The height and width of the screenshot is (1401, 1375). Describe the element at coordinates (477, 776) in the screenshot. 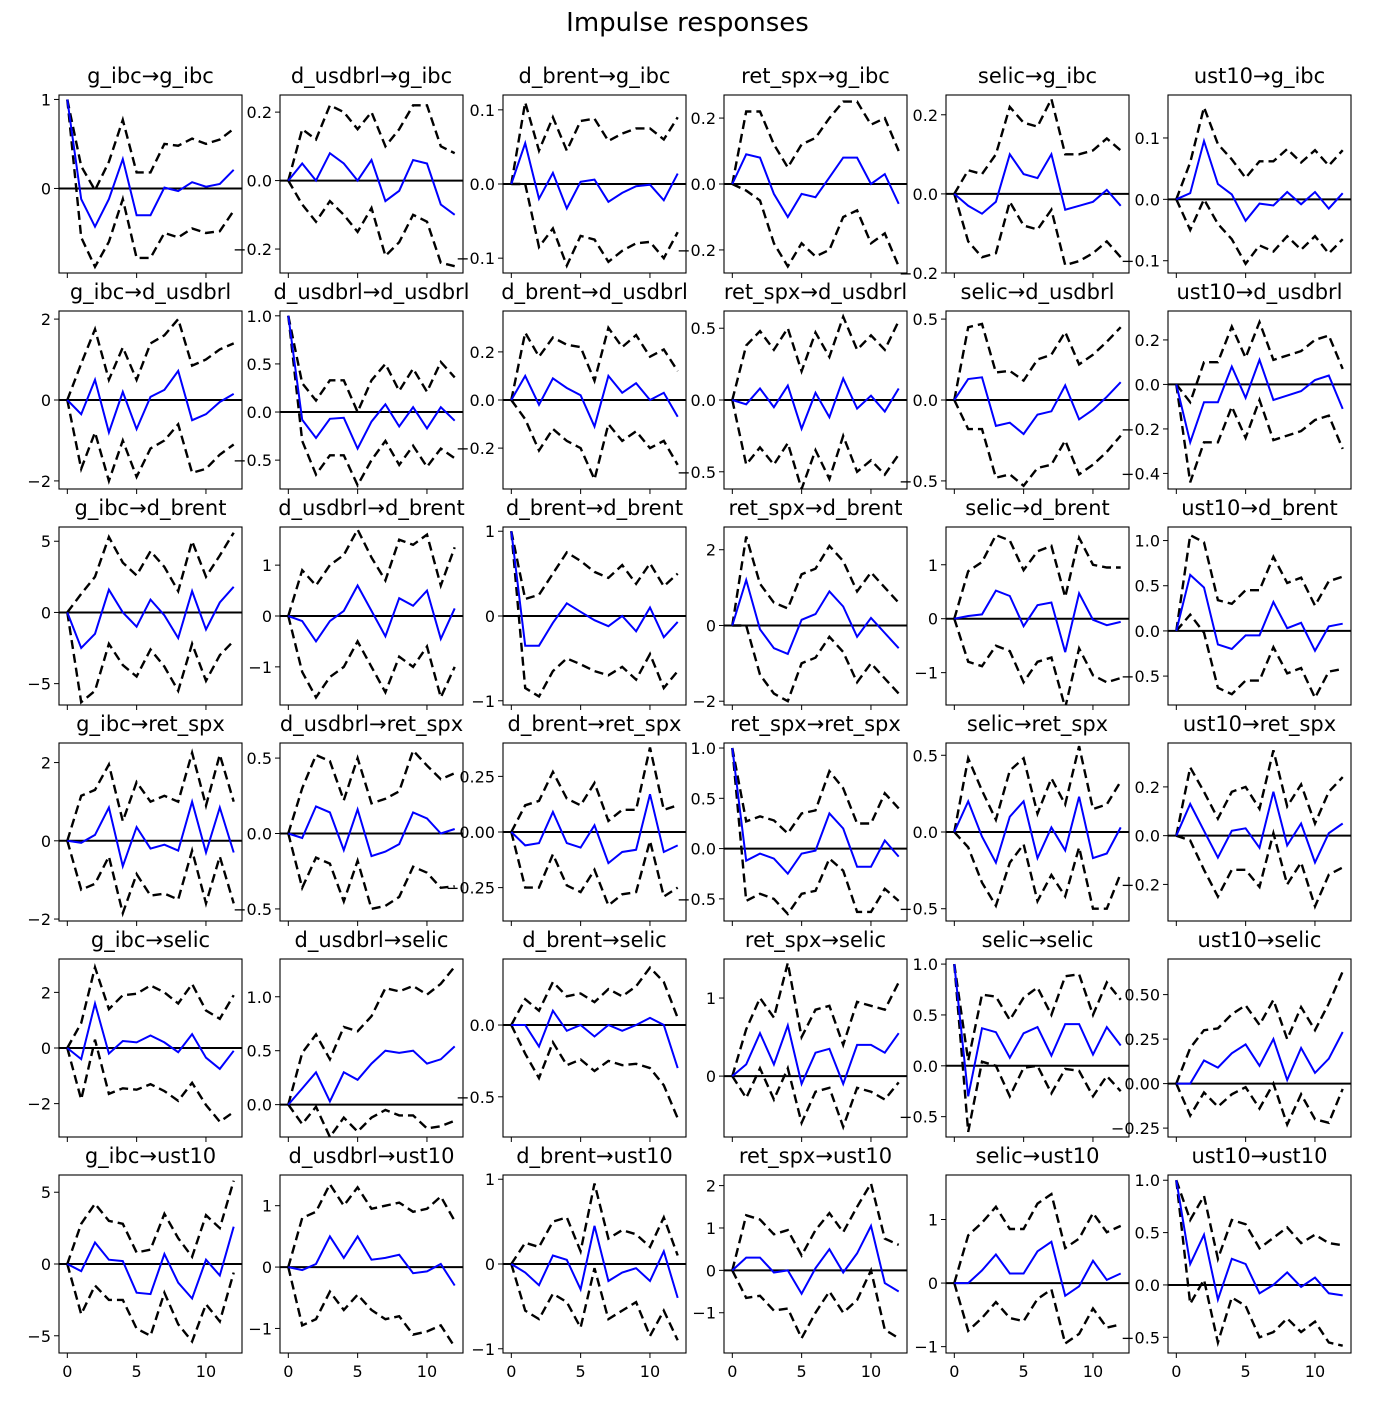

I see `y-tick-label: 0.25` at that location.